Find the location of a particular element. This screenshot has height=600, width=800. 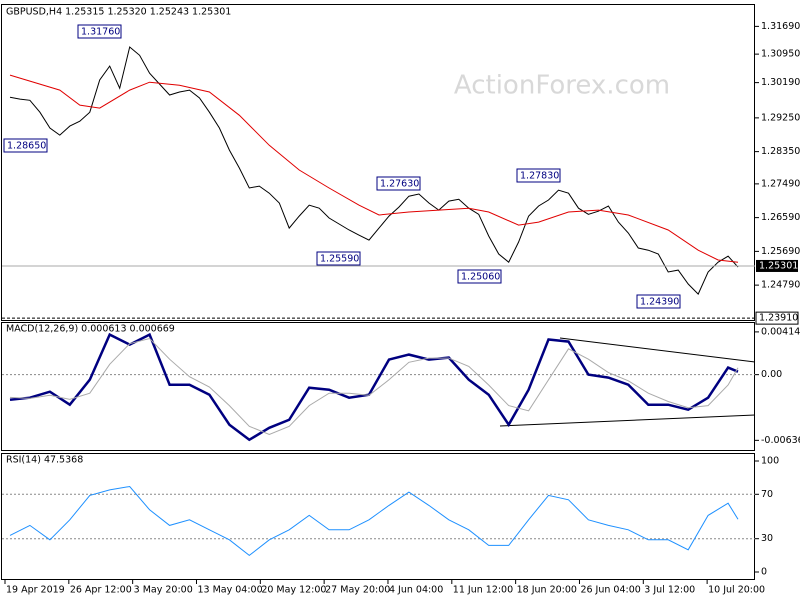

panel-title: RSI(14) 47.5368 is located at coordinates (44, 460).